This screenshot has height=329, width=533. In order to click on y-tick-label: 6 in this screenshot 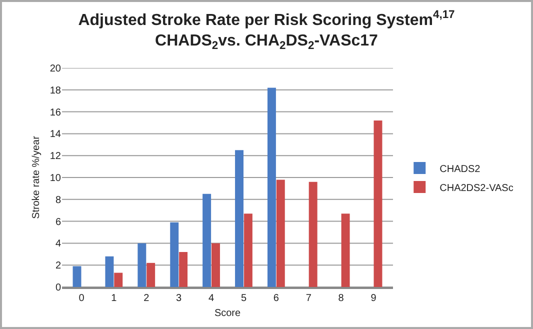, I will do `click(58, 222)`.